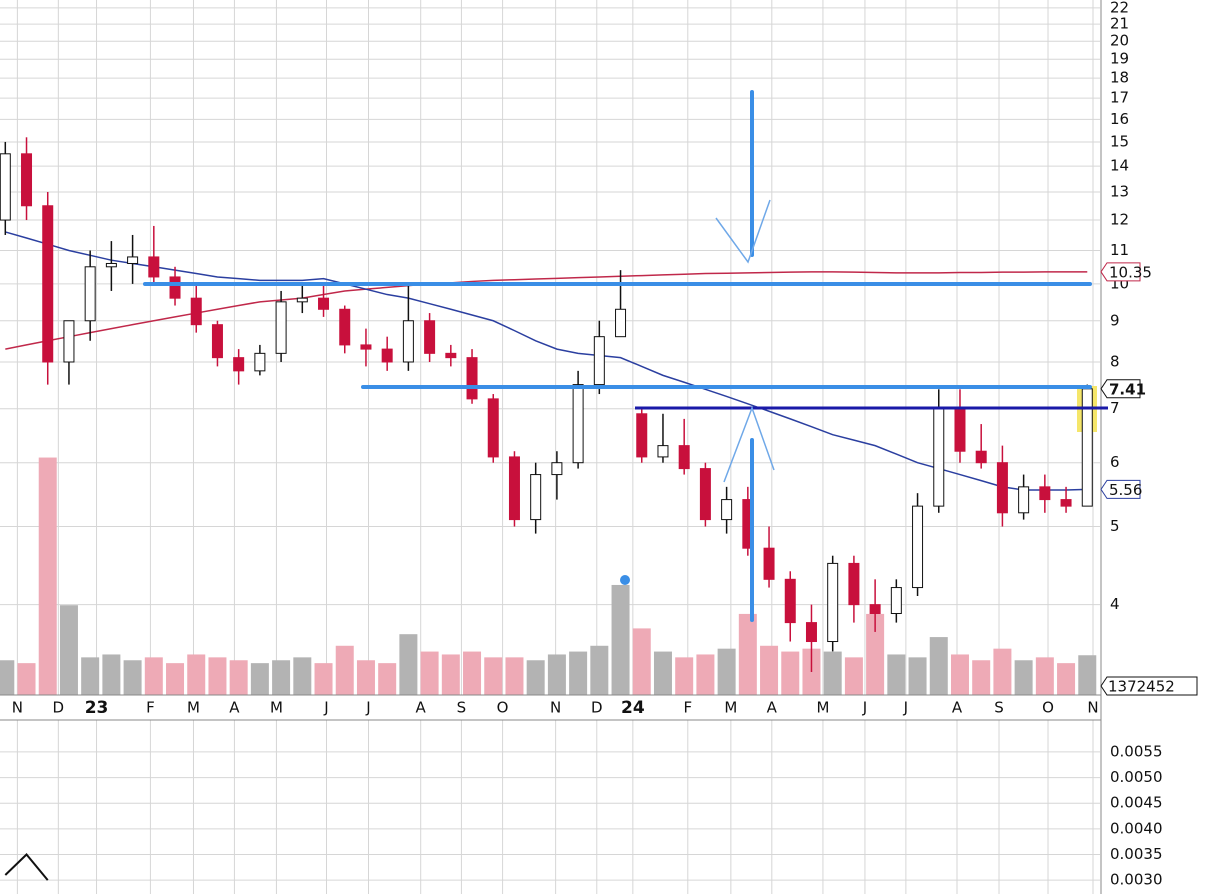  What do you see at coordinates (503, 708) in the screenshot?
I see `x-tick-label: O` at bounding box center [503, 708].